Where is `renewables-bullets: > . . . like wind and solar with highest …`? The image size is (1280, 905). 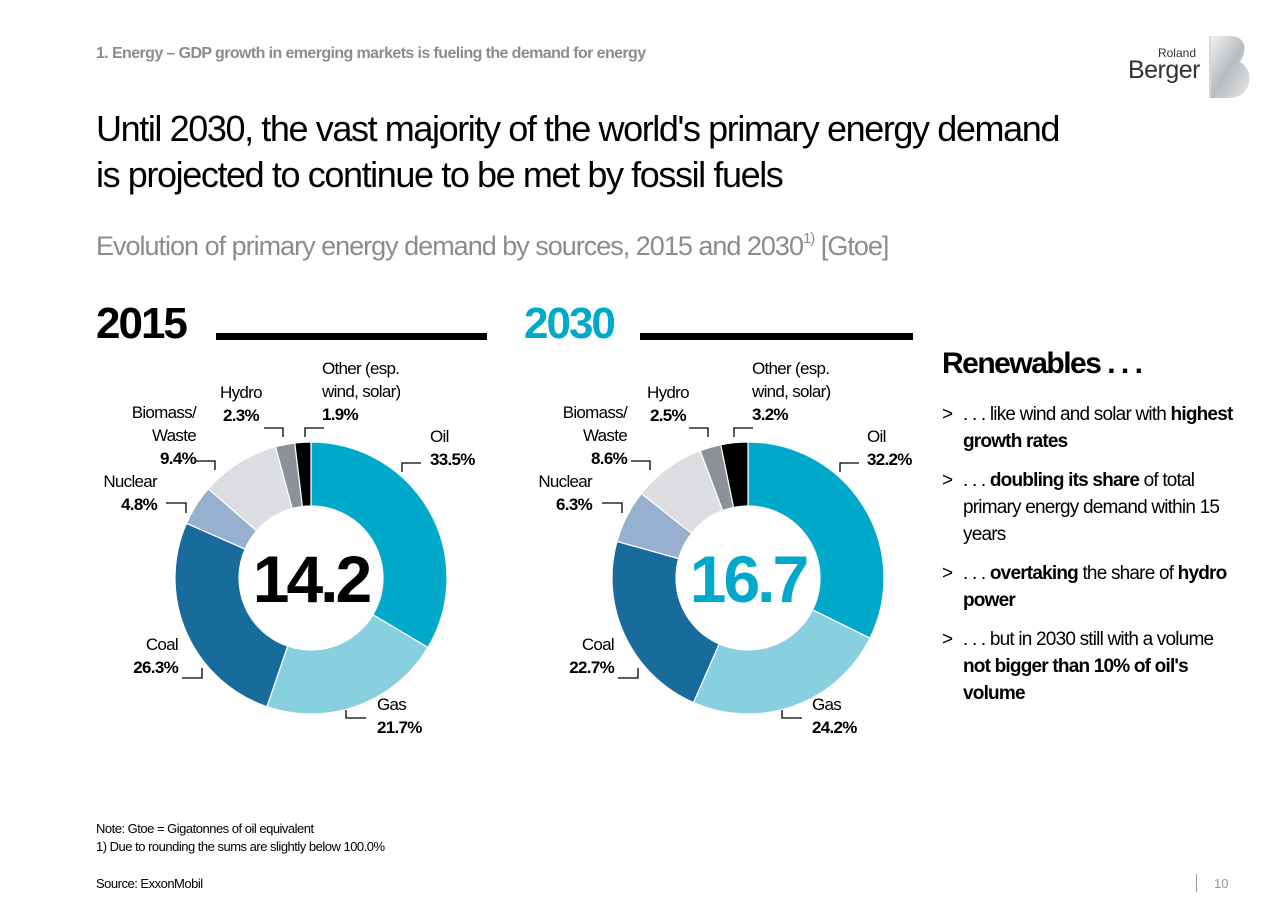 renewables-bullets: > . . . like wind and solar with highest … is located at coordinates (1092, 560).